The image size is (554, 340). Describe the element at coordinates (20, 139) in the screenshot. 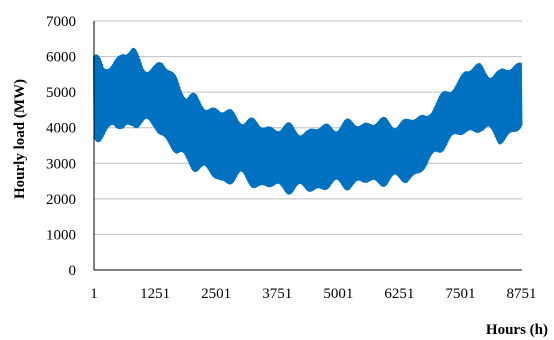

I see `y-axis-label: Hourly load (MW)` at that location.